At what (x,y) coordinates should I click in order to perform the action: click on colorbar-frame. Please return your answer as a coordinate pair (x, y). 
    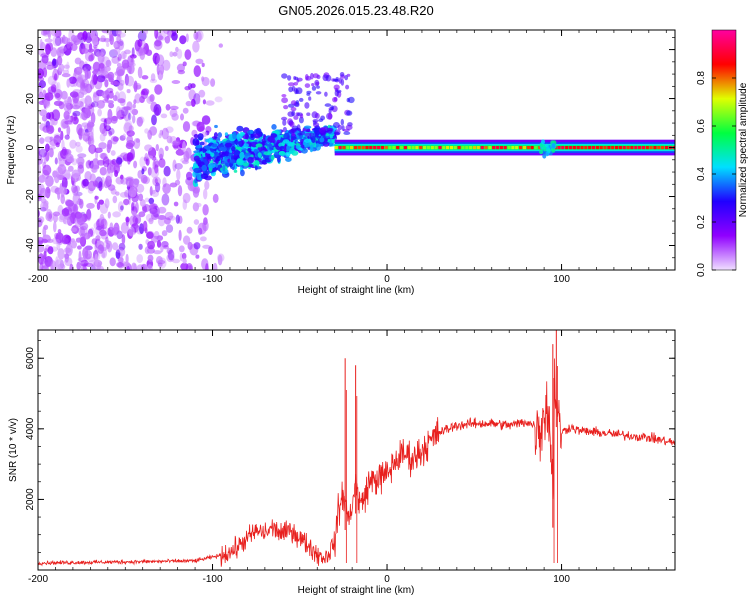
    Looking at the image, I should click on (724, 150).